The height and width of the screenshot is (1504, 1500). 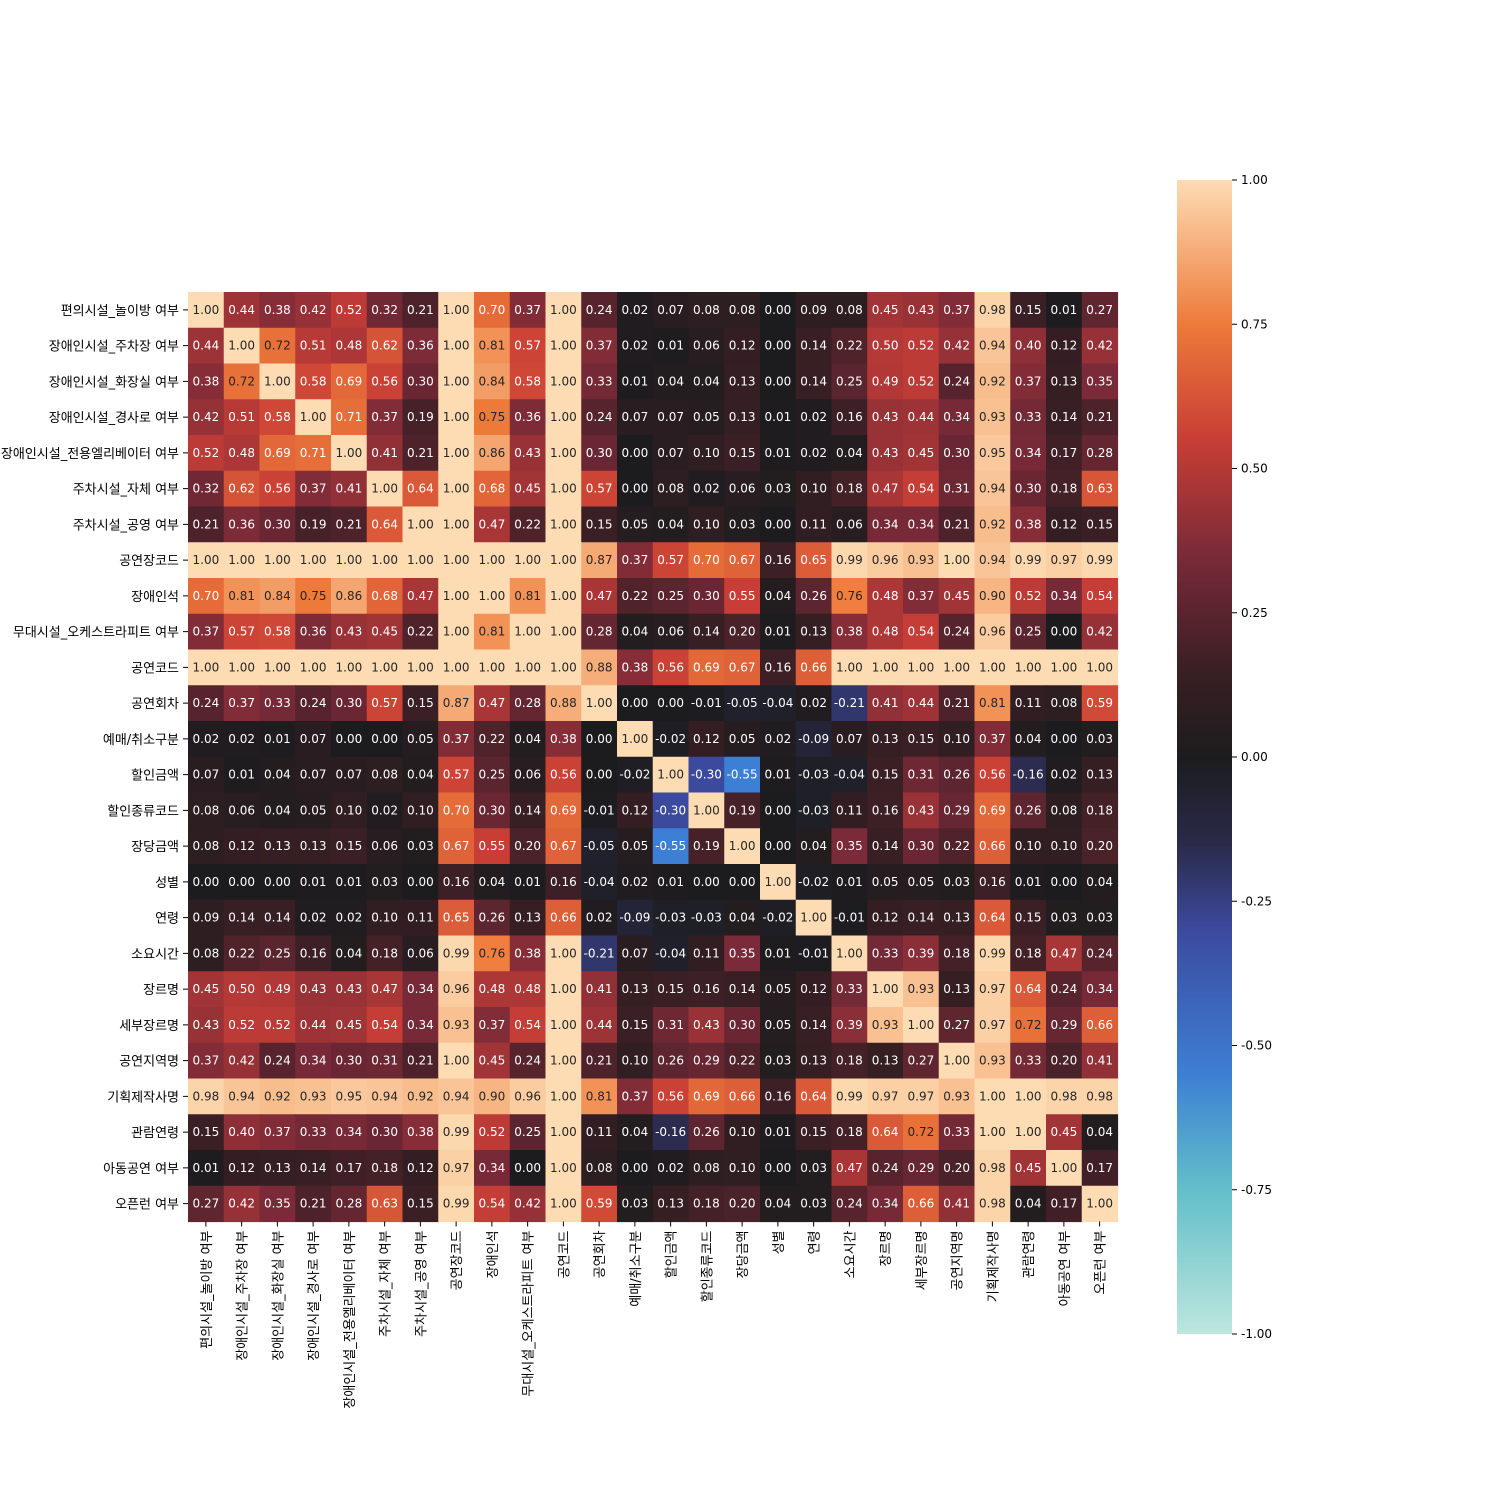 I want to click on cell-value-label: -0.09, so click(x=813, y=739).